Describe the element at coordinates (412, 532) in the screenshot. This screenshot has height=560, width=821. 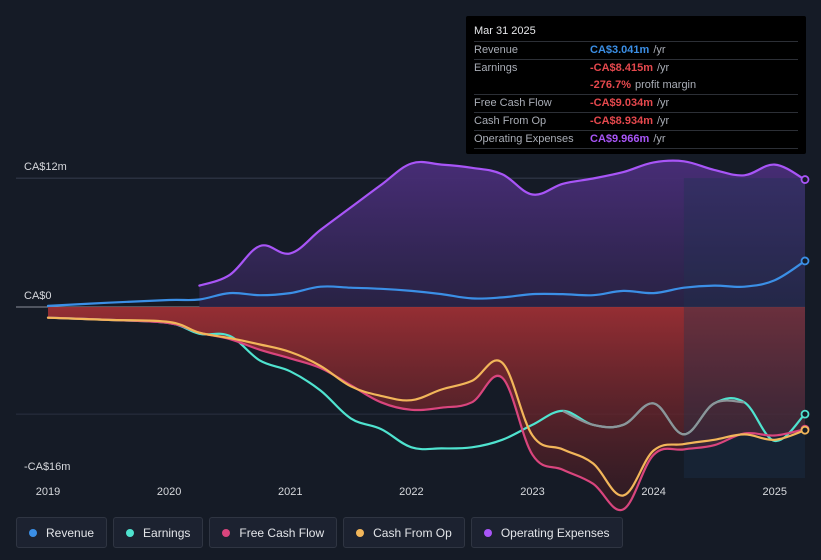
I see `legend-label: Cash From Op` at that location.